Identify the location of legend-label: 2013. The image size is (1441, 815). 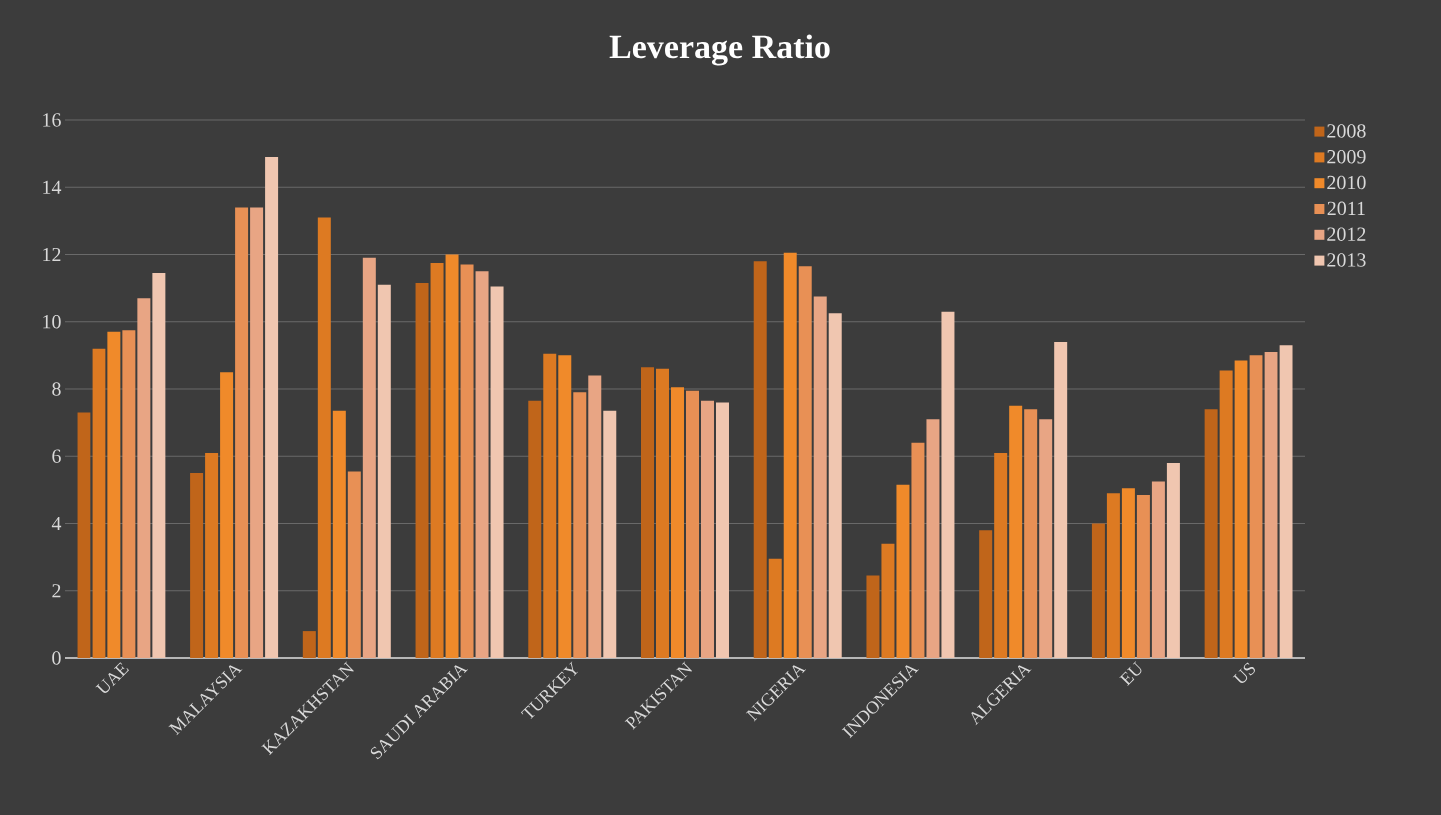
(1346, 260).